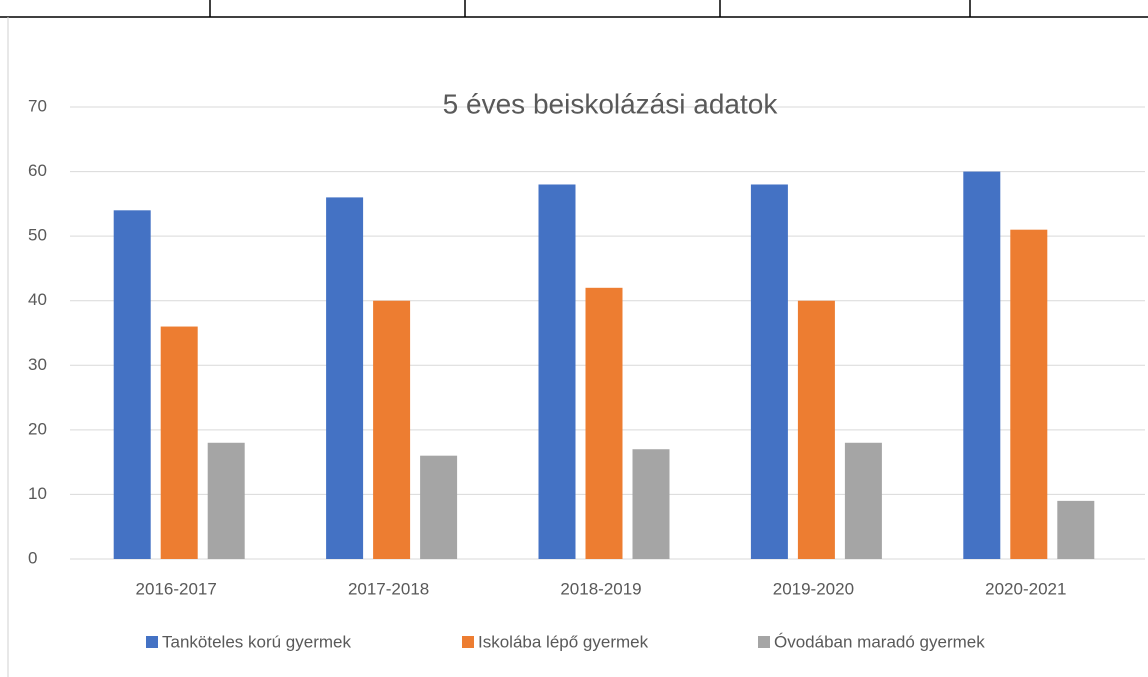 Image resolution: width=1148 pixels, height=677 pixels. Describe the element at coordinates (176, 588) in the screenshot. I see `x-tick-label: 2016-2017` at that location.